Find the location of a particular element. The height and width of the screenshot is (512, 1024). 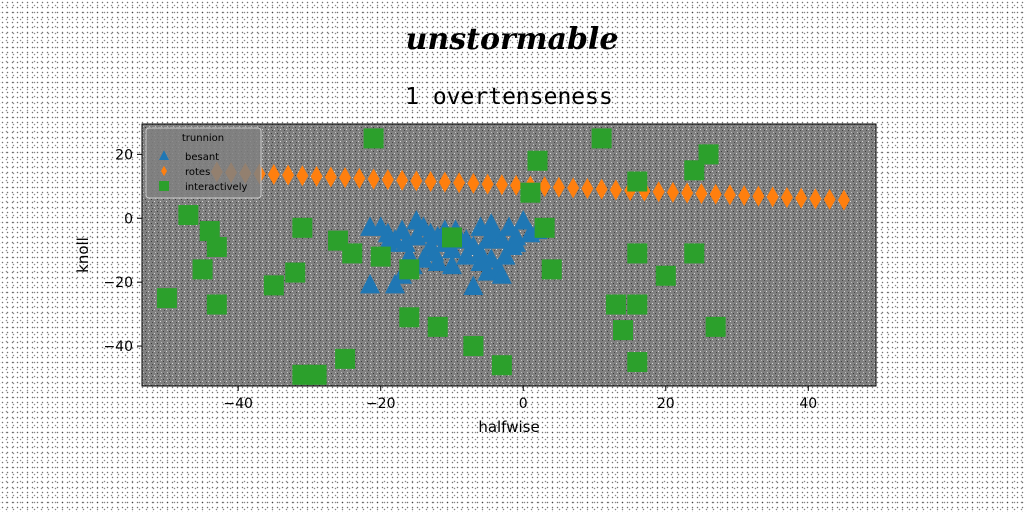

figure-suptitle: unstormable is located at coordinates (512, 39).